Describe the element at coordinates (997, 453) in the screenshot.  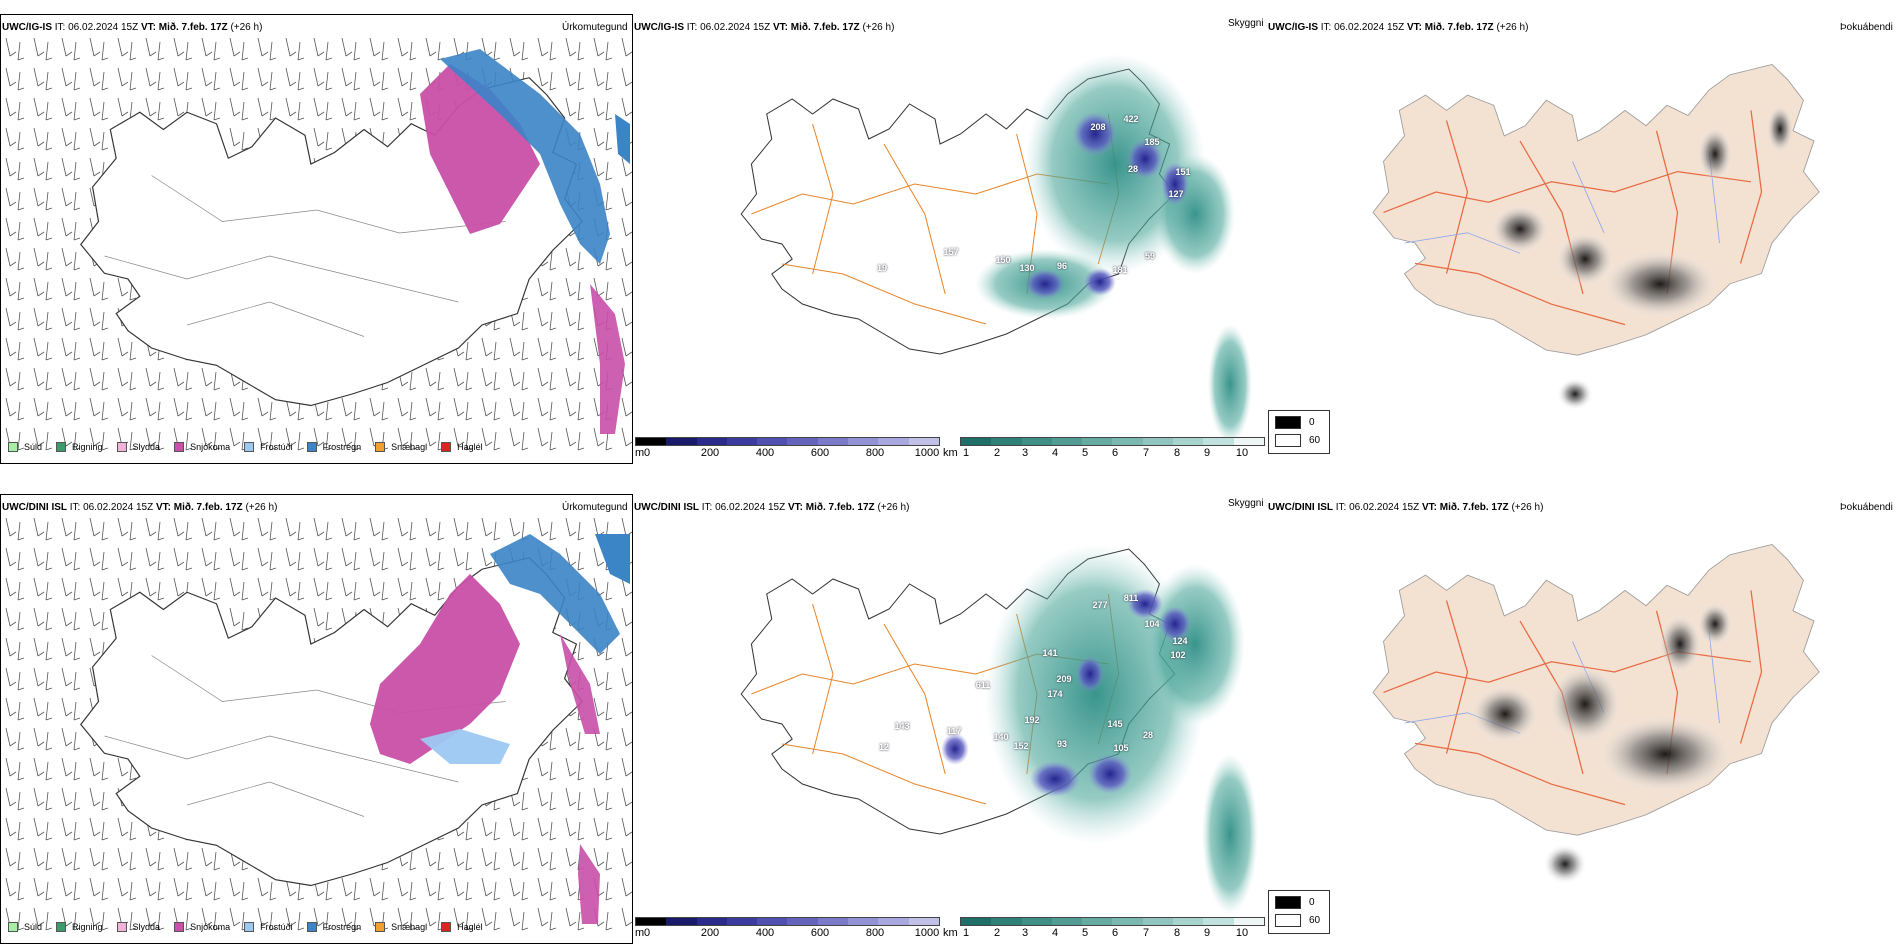
I see `tick-label: 2` at that location.